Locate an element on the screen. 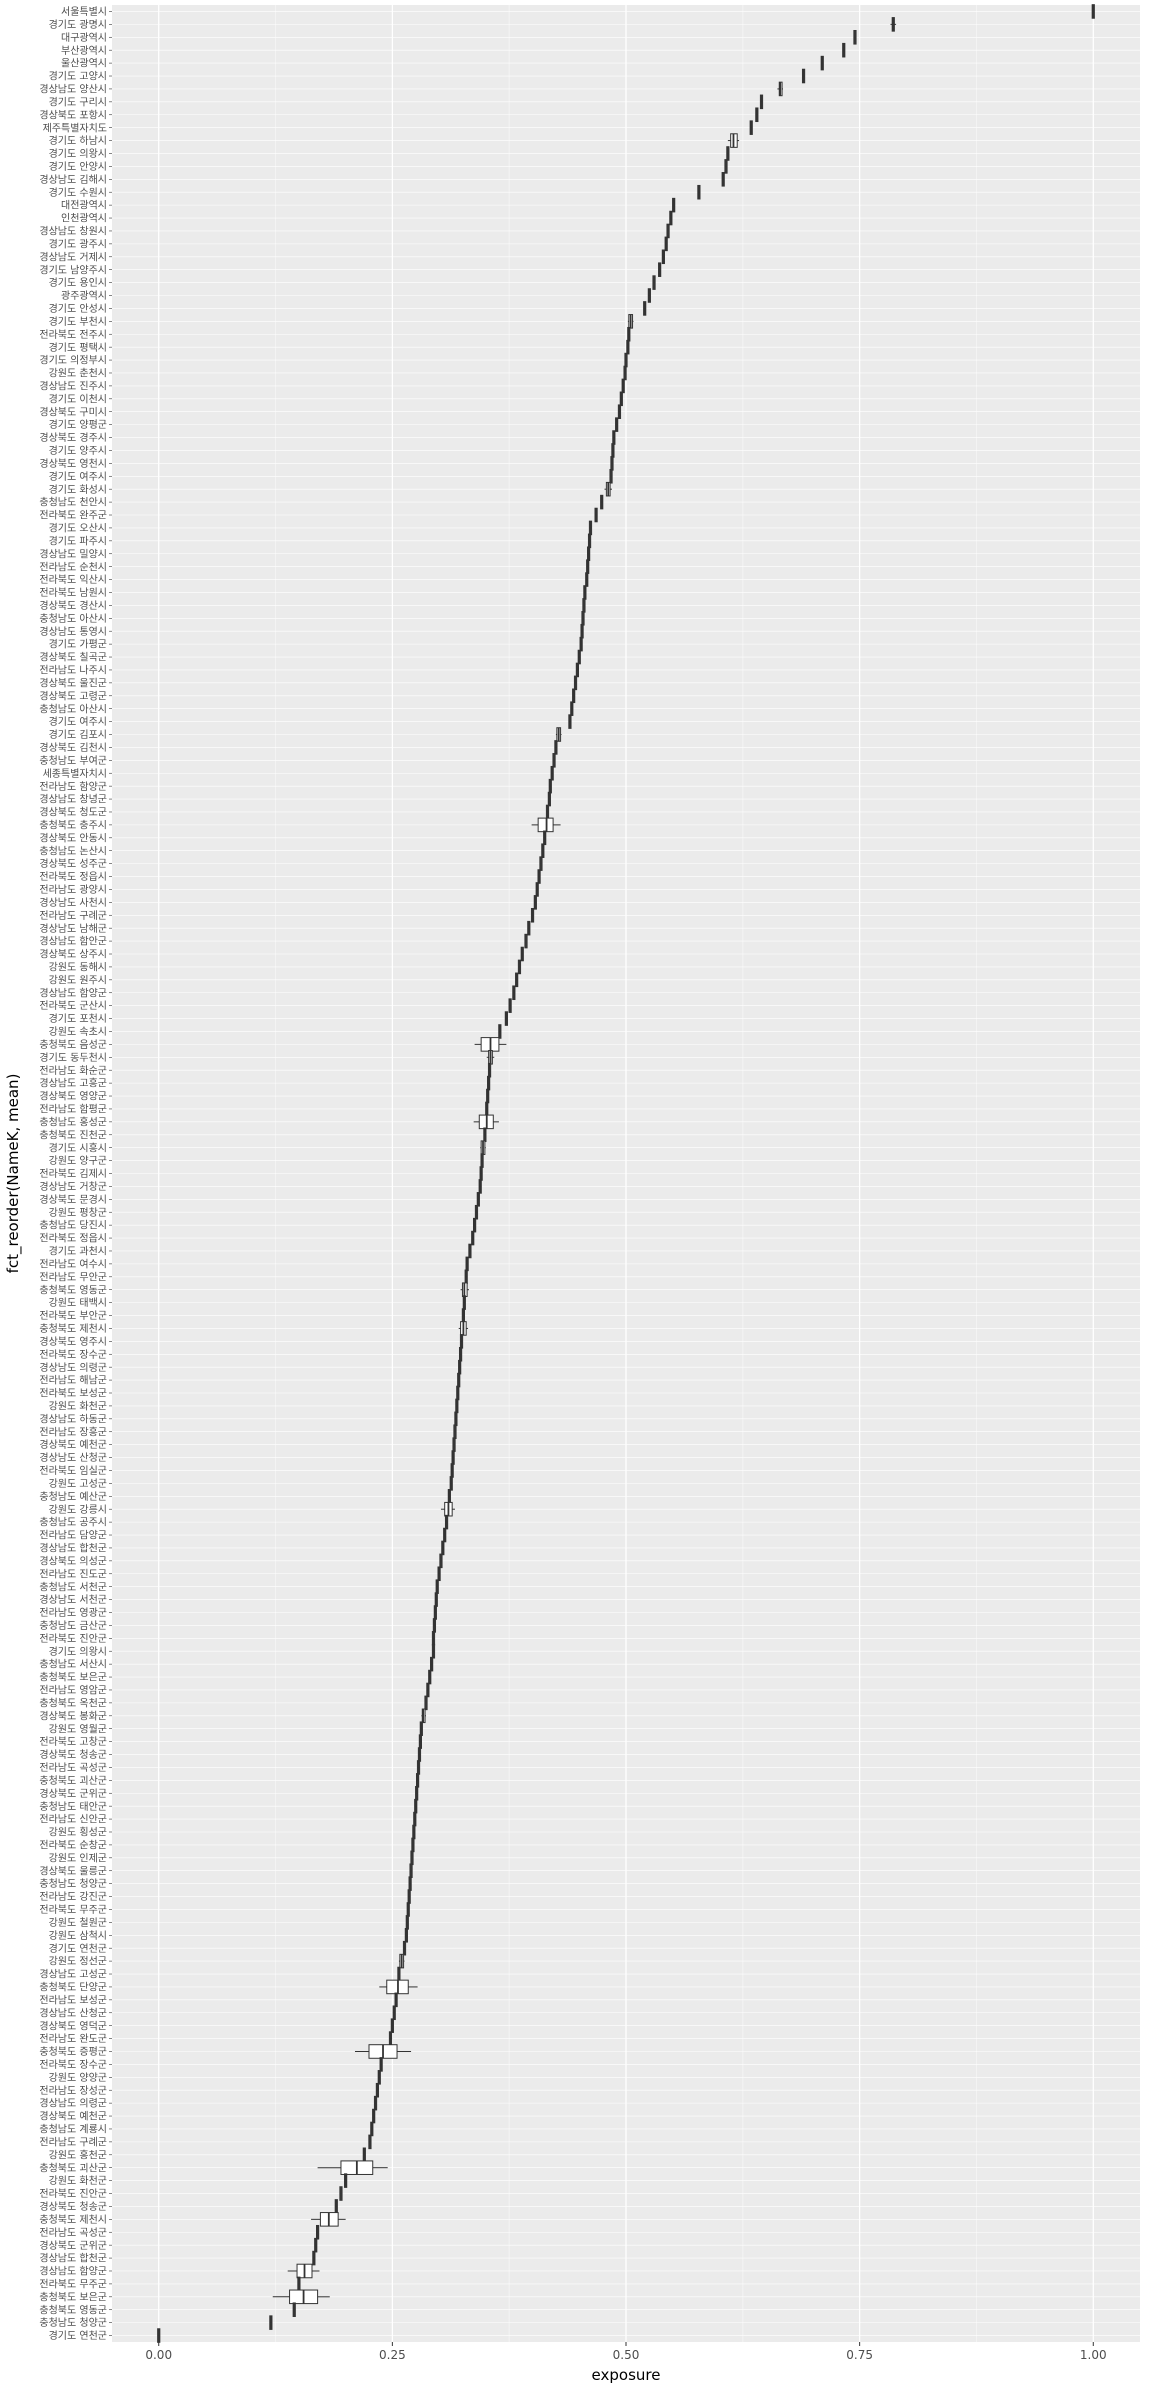 This screenshot has width=1152, height=2404. y-tick-label: 경기도 남양주시 is located at coordinates (73, 269).